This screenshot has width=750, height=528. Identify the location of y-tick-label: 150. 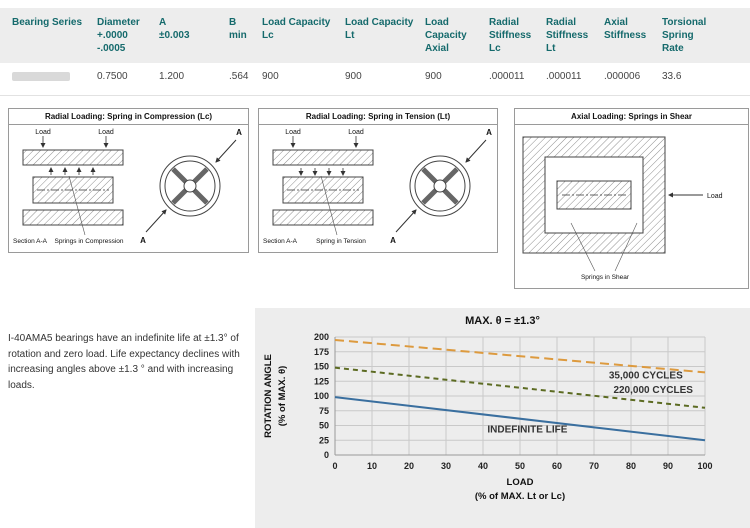
(321, 367).